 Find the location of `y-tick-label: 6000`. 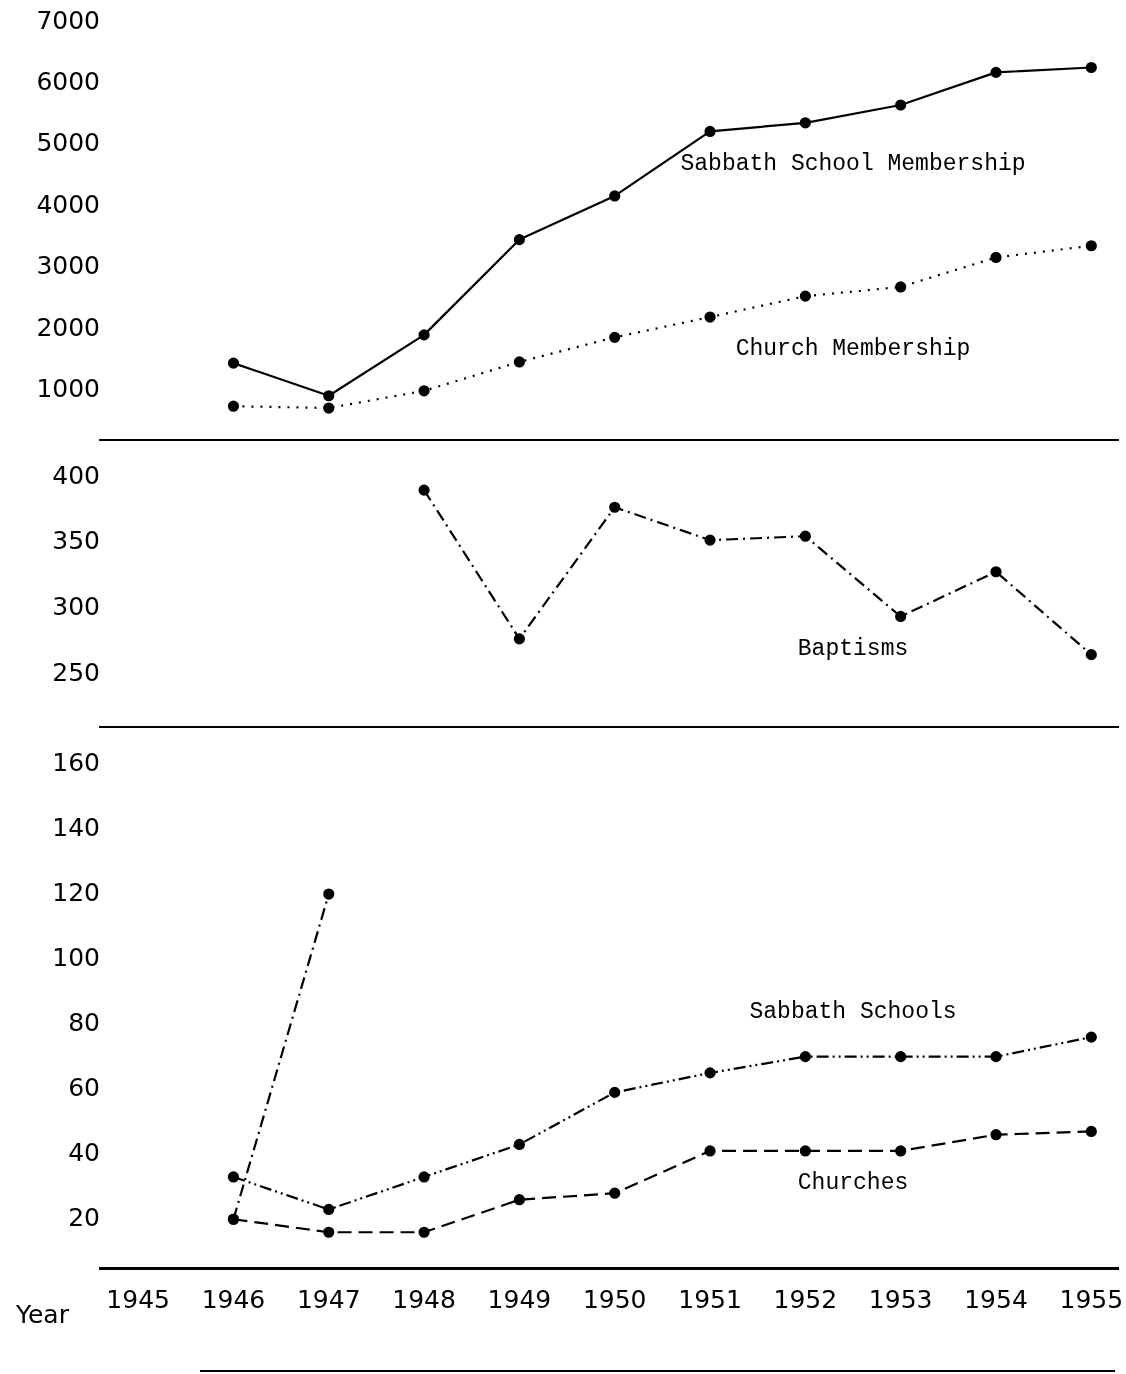

y-tick-label: 6000 is located at coordinates (68, 81).